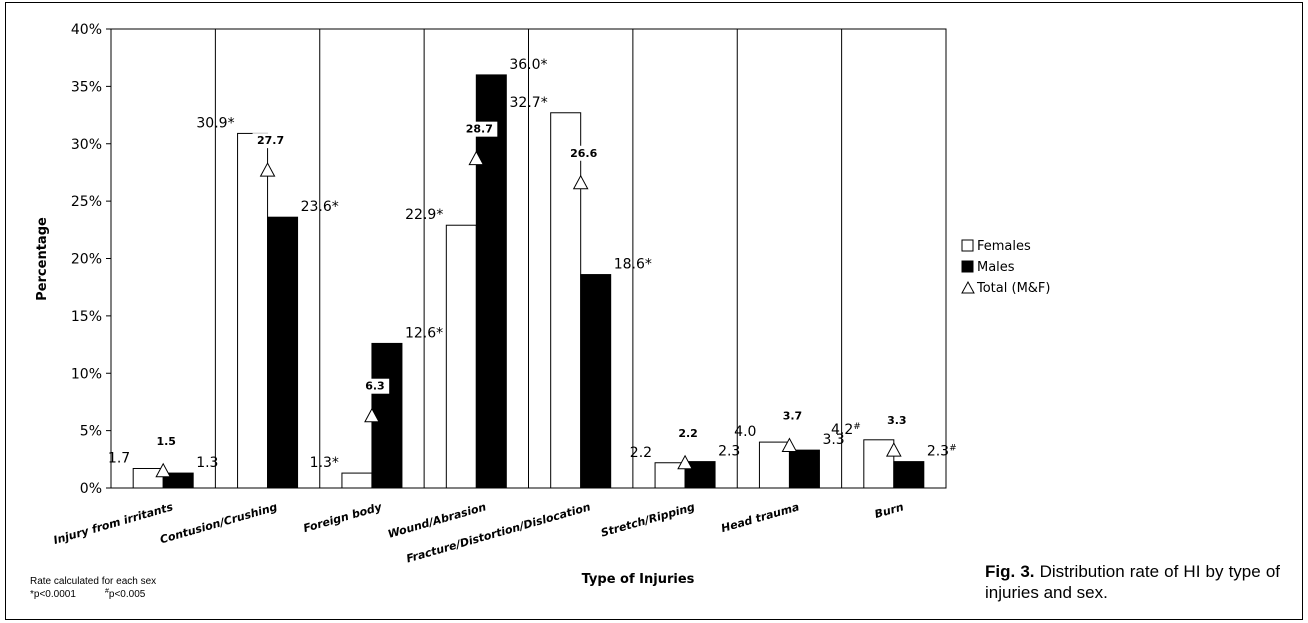 This screenshot has width=1308, height=623. What do you see at coordinates (498, 532) in the screenshot?
I see `x-tick-label: Fracture/Distortion/Dislocation` at bounding box center [498, 532].